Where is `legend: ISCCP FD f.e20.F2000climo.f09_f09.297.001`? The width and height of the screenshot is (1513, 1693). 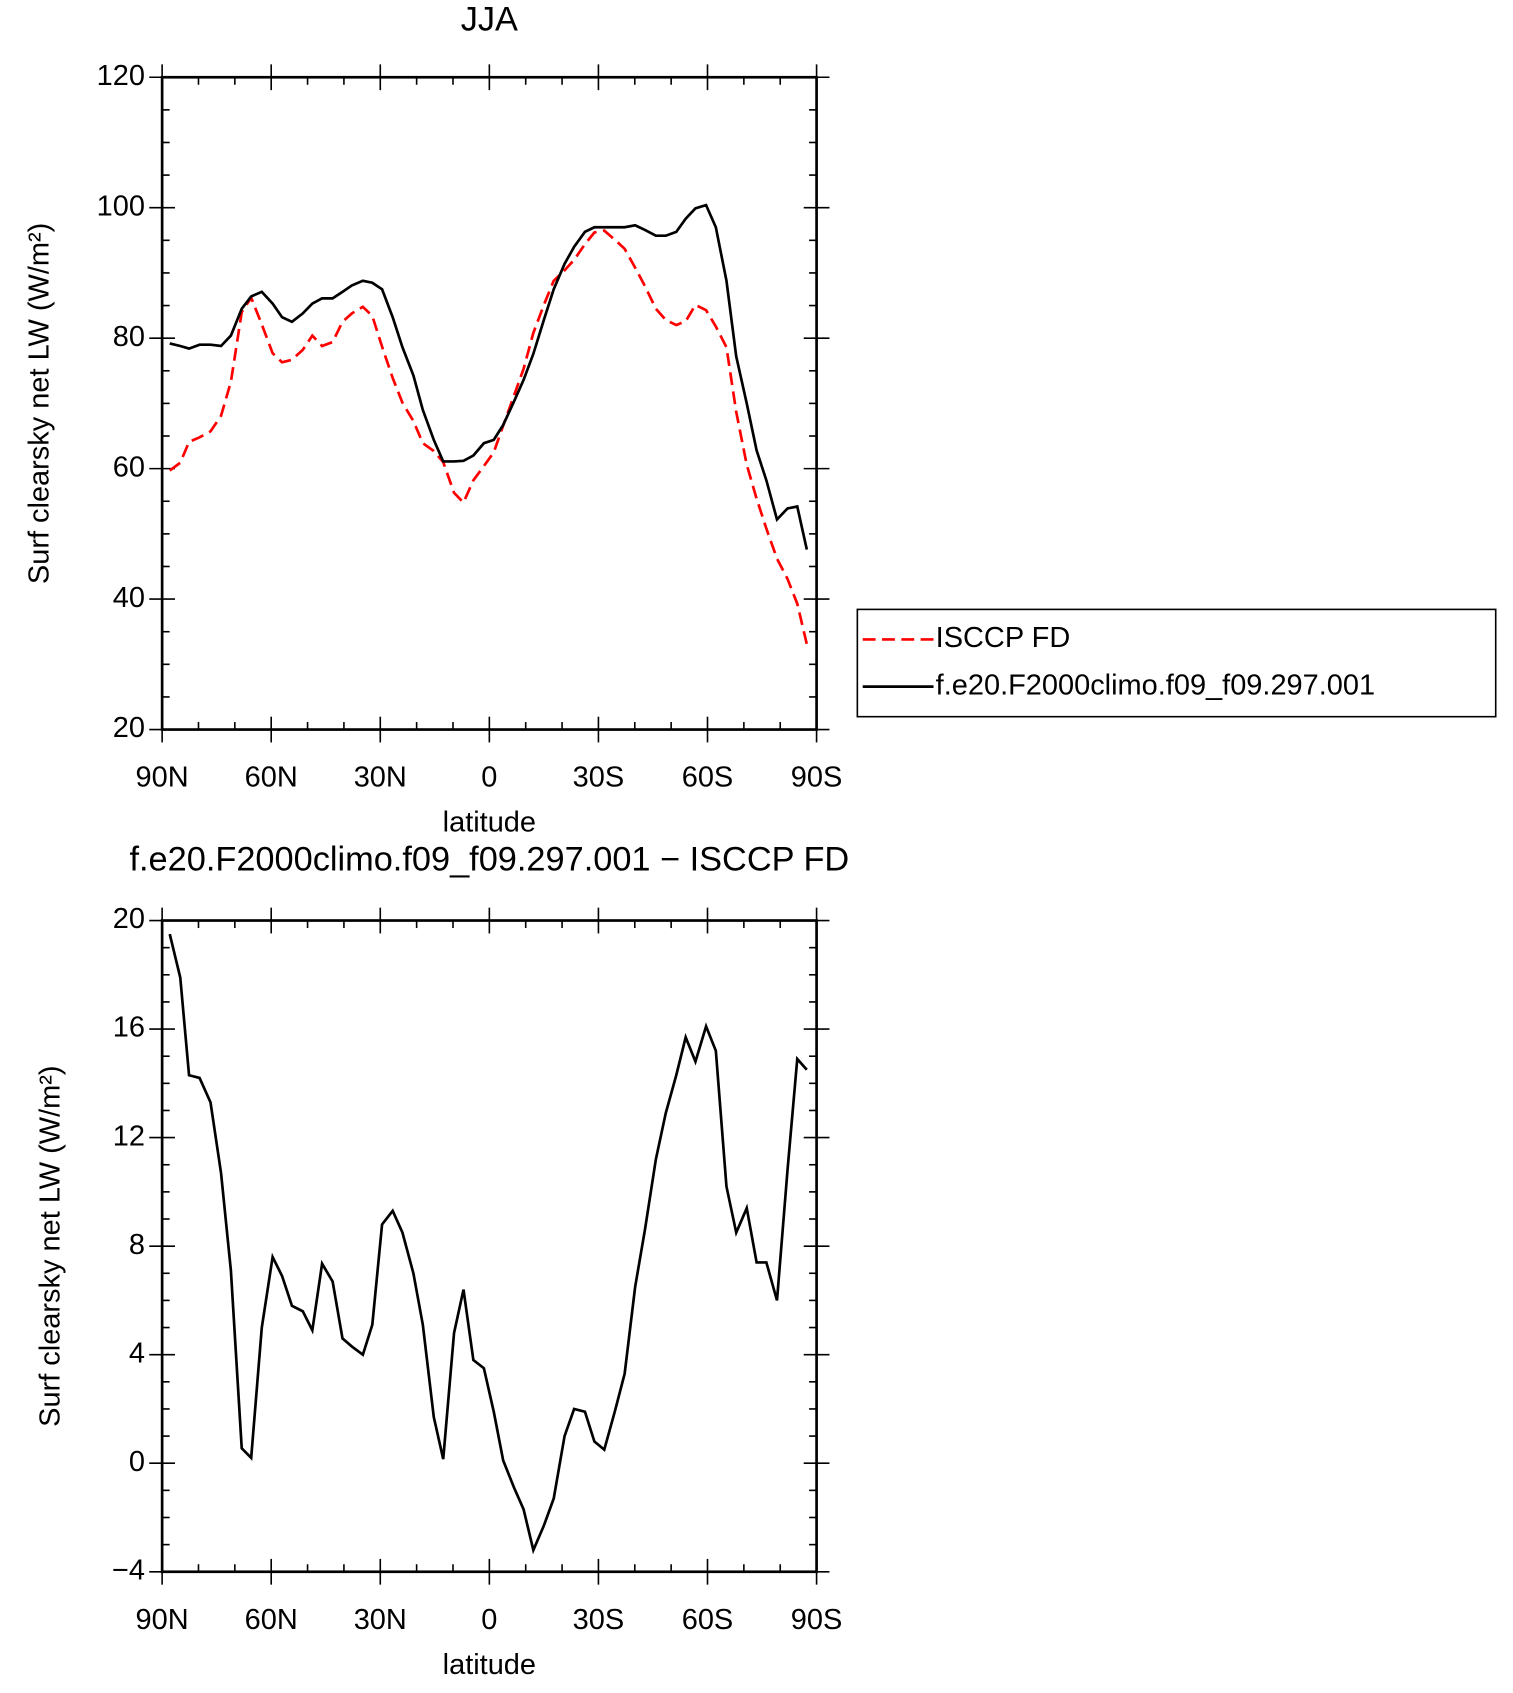 legend: ISCCP FD f.e20.F2000climo.f09_f09.297.001 is located at coordinates (1176, 663).